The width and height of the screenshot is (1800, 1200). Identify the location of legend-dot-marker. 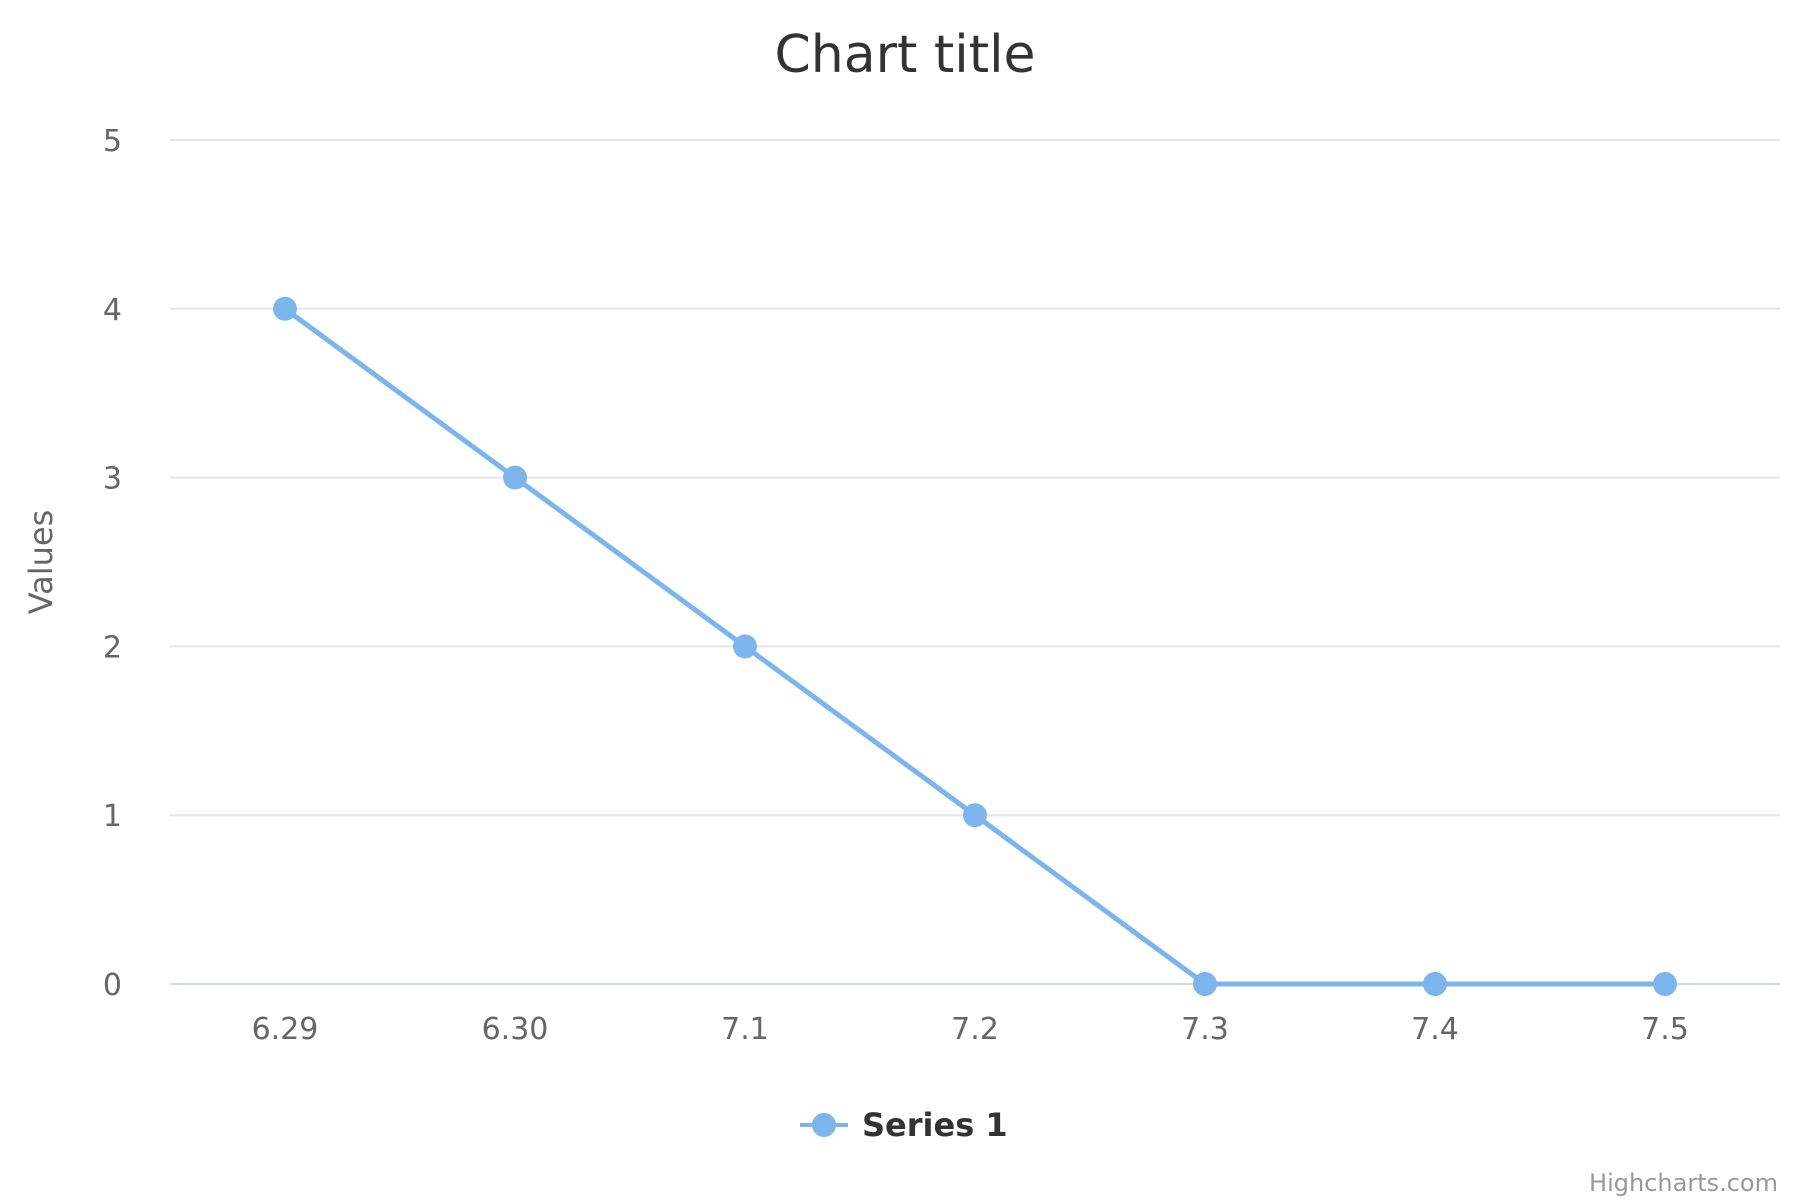
(824, 1125).